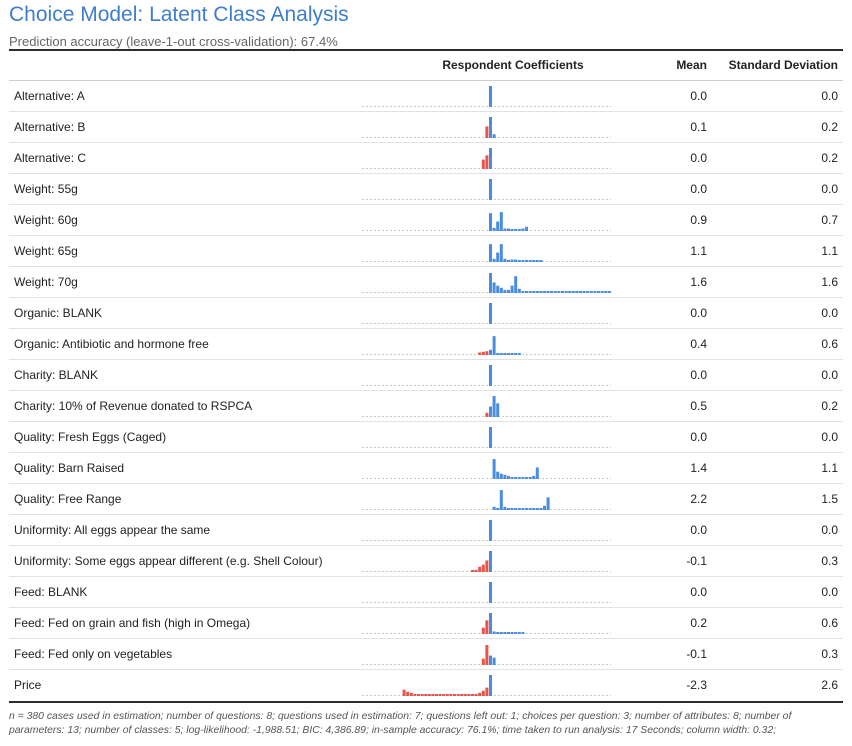 The height and width of the screenshot is (746, 852). Describe the element at coordinates (698, 437) in the screenshot. I see `mean-value: 0.0` at that location.